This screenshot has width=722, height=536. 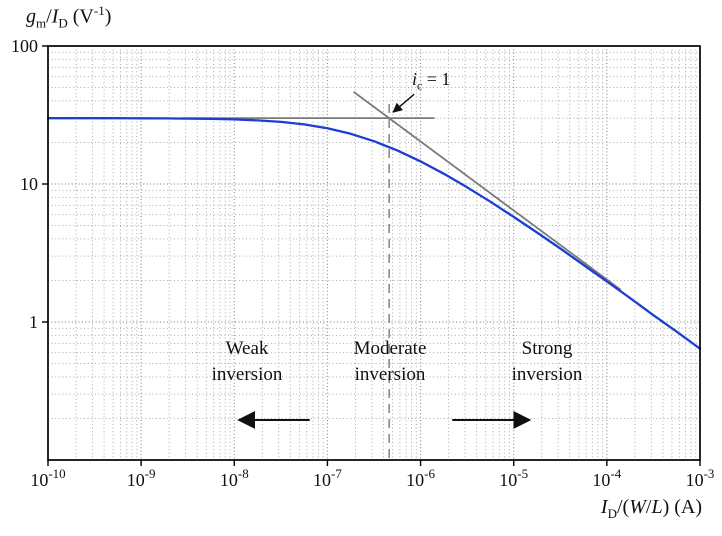 I want to click on y-tick-label: 10, so click(x=29, y=184).